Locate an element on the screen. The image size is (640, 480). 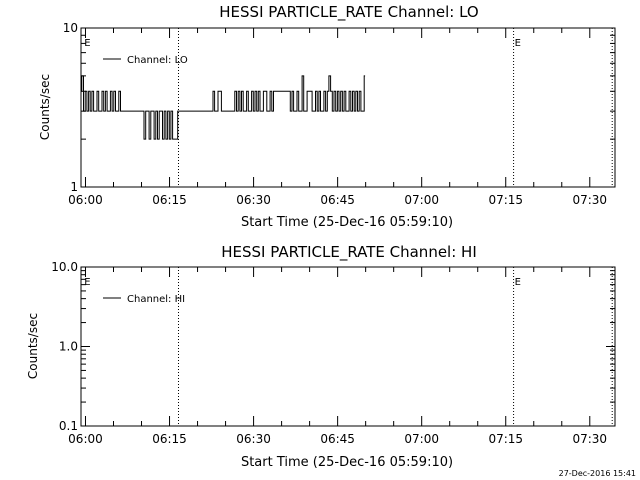
legend-label: Channel: HI is located at coordinates (156, 299).